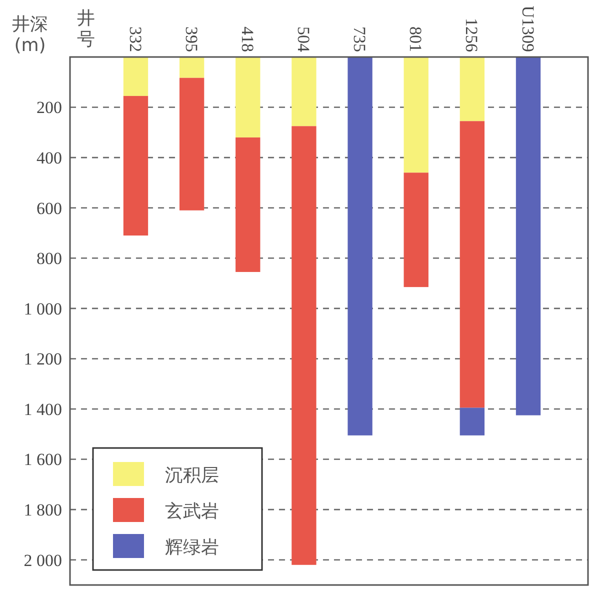  I want to click on x-tick-label: 332, so click(135, 39).